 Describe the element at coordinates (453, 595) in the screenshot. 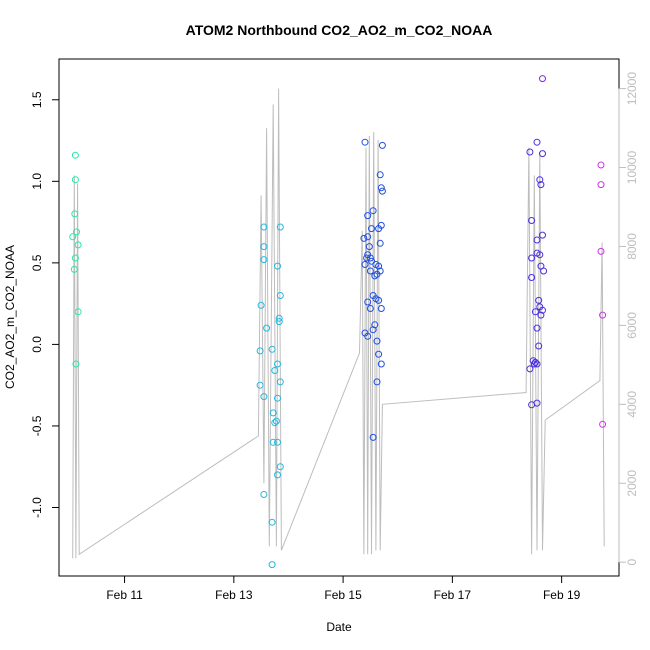

I see `x-tick-label: Feb 17` at that location.